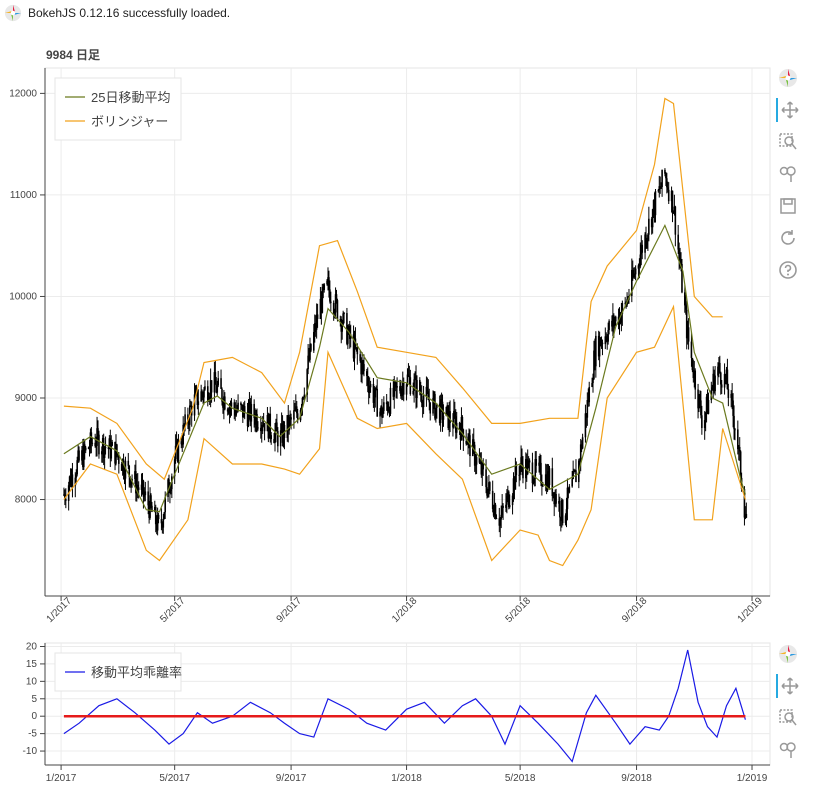 Image resolution: width=820 pixels, height=798 pixels. What do you see at coordinates (788, 238) in the screenshot?
I see `reset-tool-button` at bounding box center [788, 238].